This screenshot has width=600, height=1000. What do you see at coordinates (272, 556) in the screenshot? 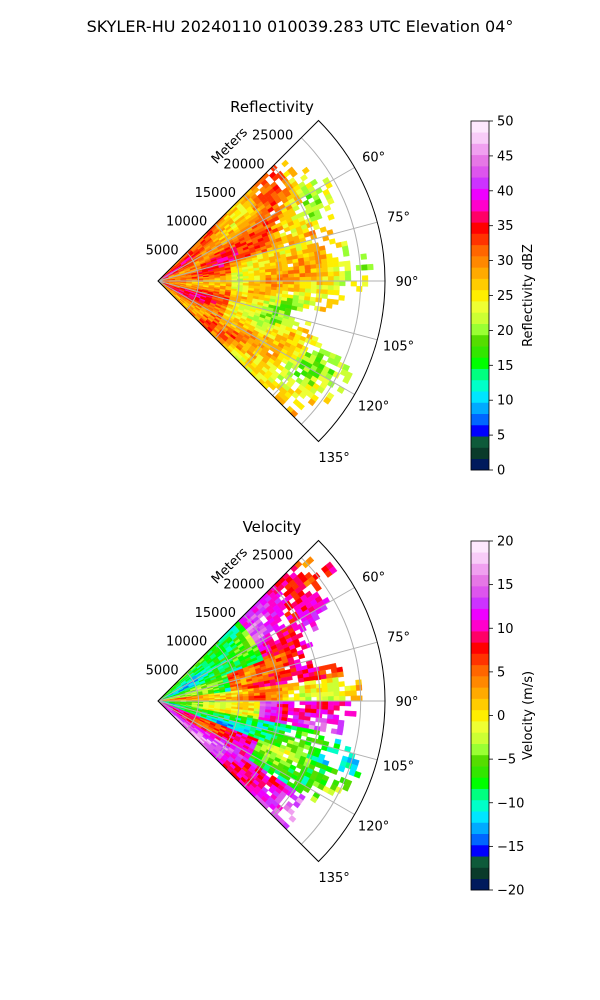
I see `radial-tick-label: 25000` at bounding box center [272, 556].